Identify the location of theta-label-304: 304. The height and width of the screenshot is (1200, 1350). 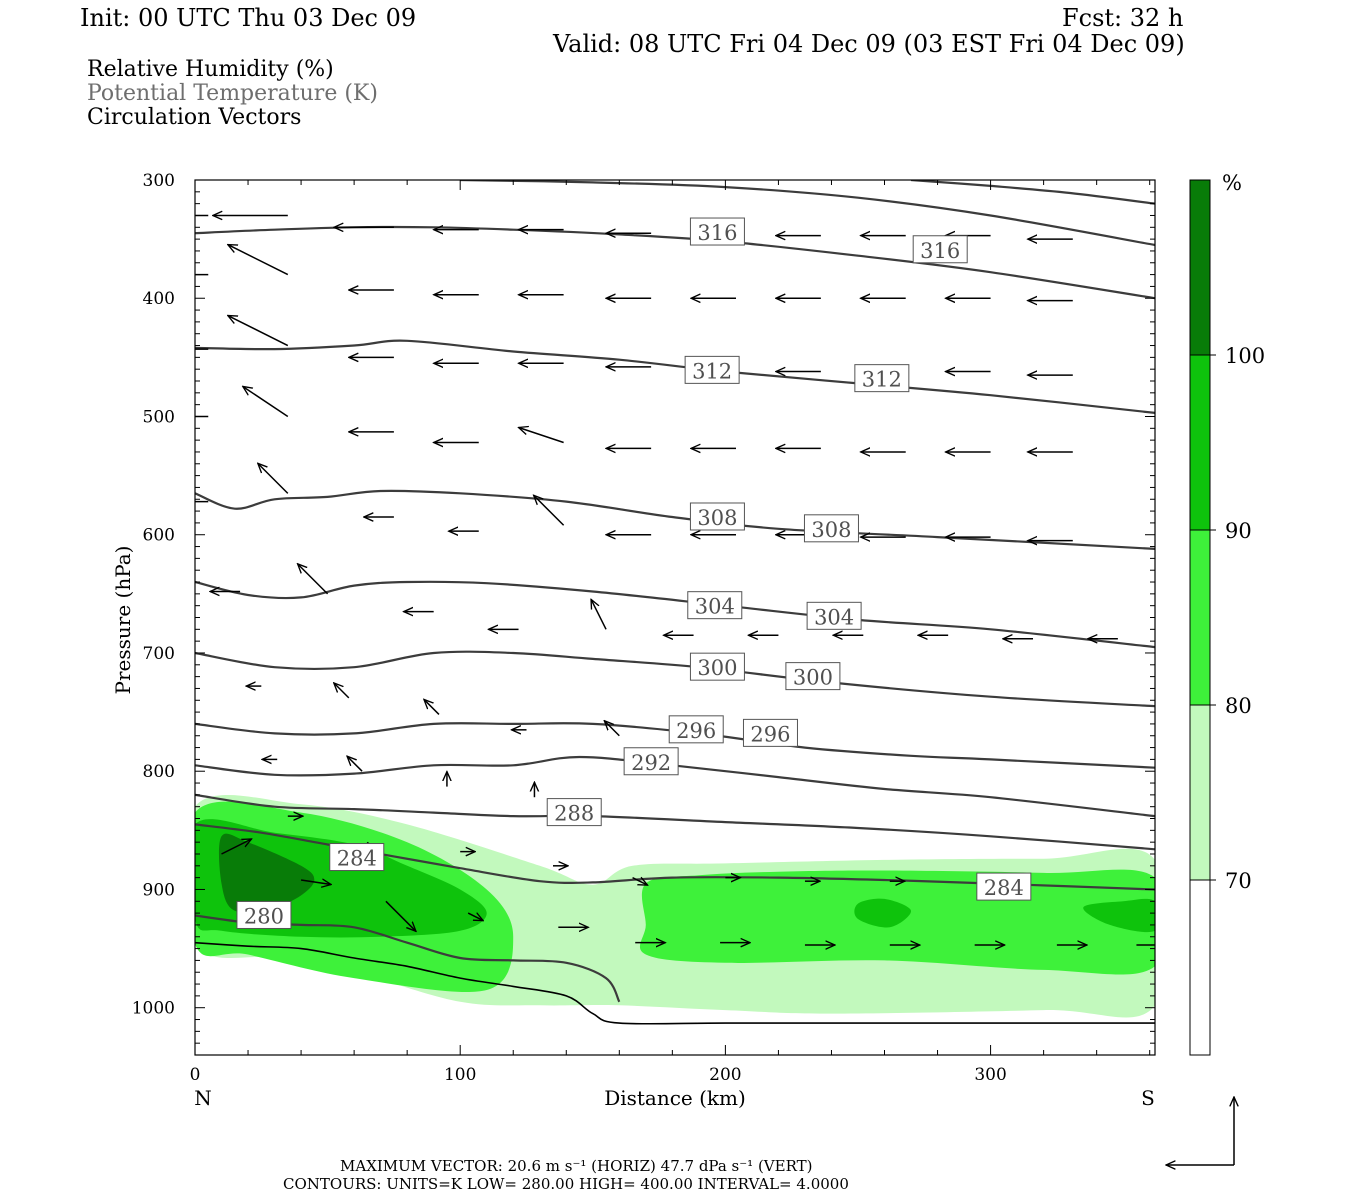
(834, 617).